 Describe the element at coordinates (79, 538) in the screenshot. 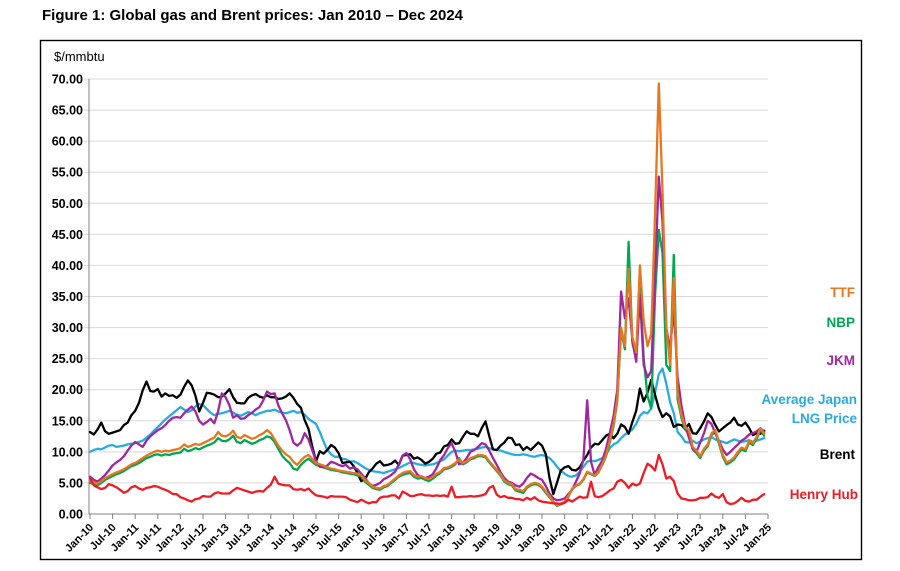

I see `x-tick-label: Jan-10` at that location.